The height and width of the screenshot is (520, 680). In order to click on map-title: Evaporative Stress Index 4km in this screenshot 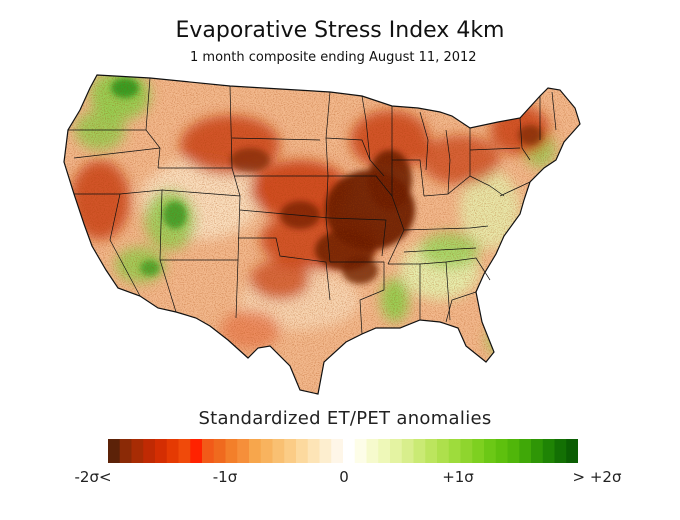, I will do `click(340, 30)`.